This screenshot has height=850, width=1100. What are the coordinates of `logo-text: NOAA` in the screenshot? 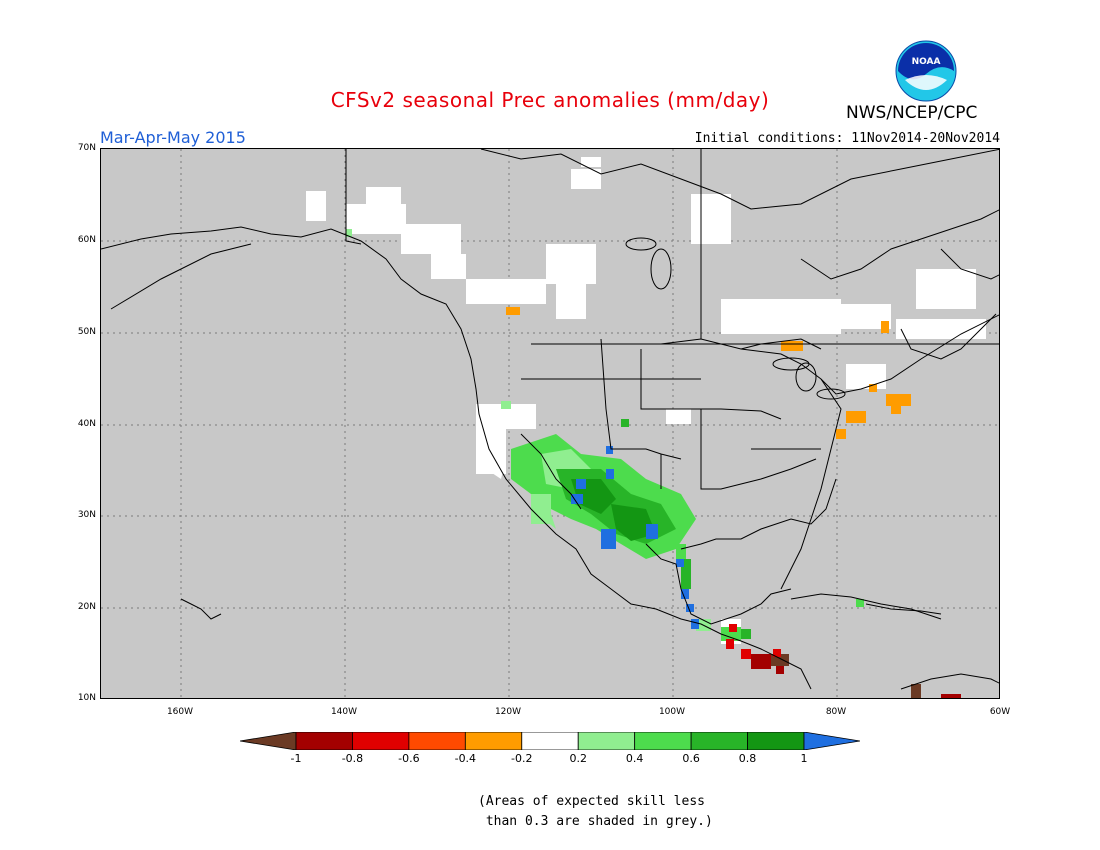 It's located at (926, 62).